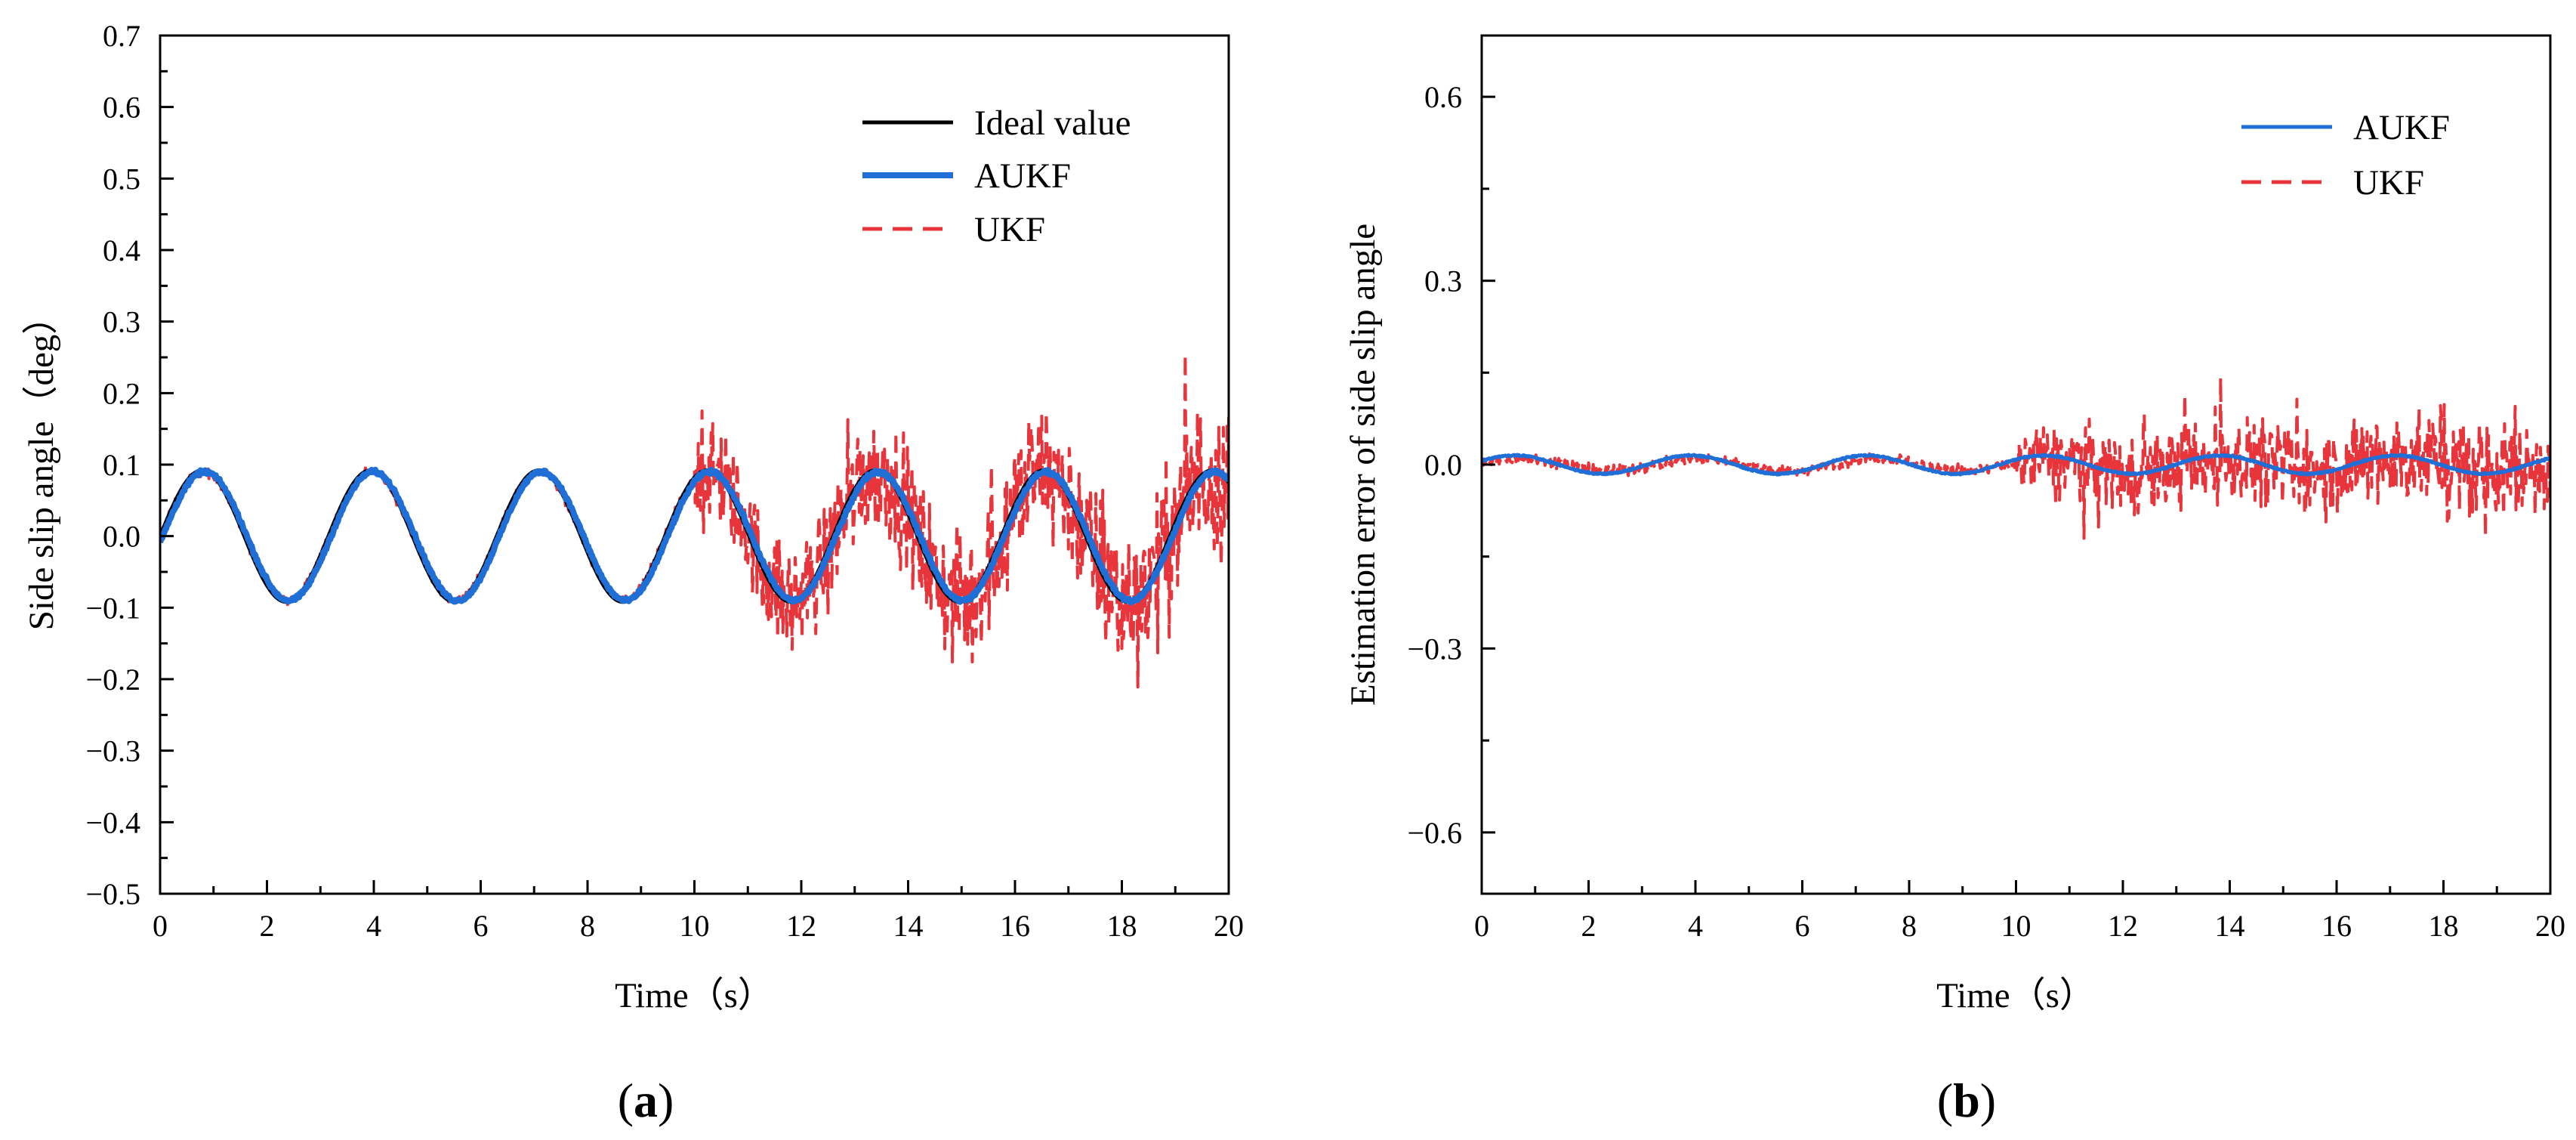  I want to click on legend-b-ukf-label: UKF, so click(2388, 182).